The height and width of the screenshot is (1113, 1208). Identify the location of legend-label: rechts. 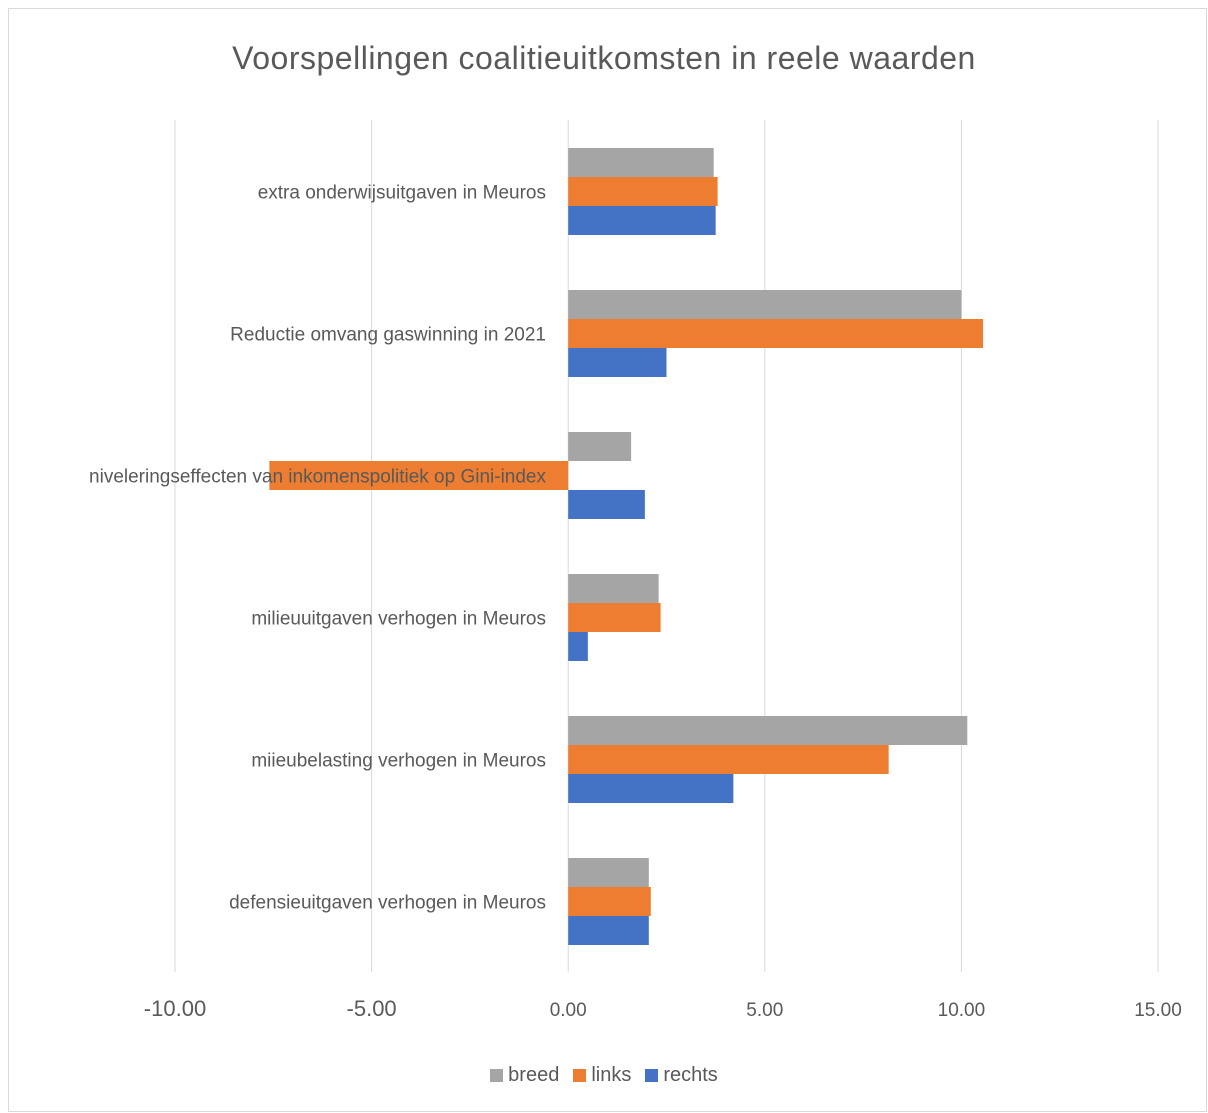
(690, 1075).